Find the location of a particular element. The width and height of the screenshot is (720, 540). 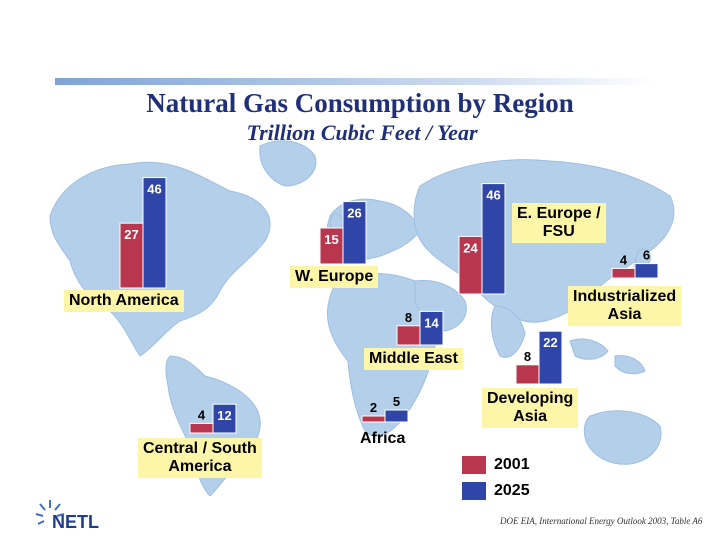

bar-middle-east-2025 is located at coordinates (431, 328).